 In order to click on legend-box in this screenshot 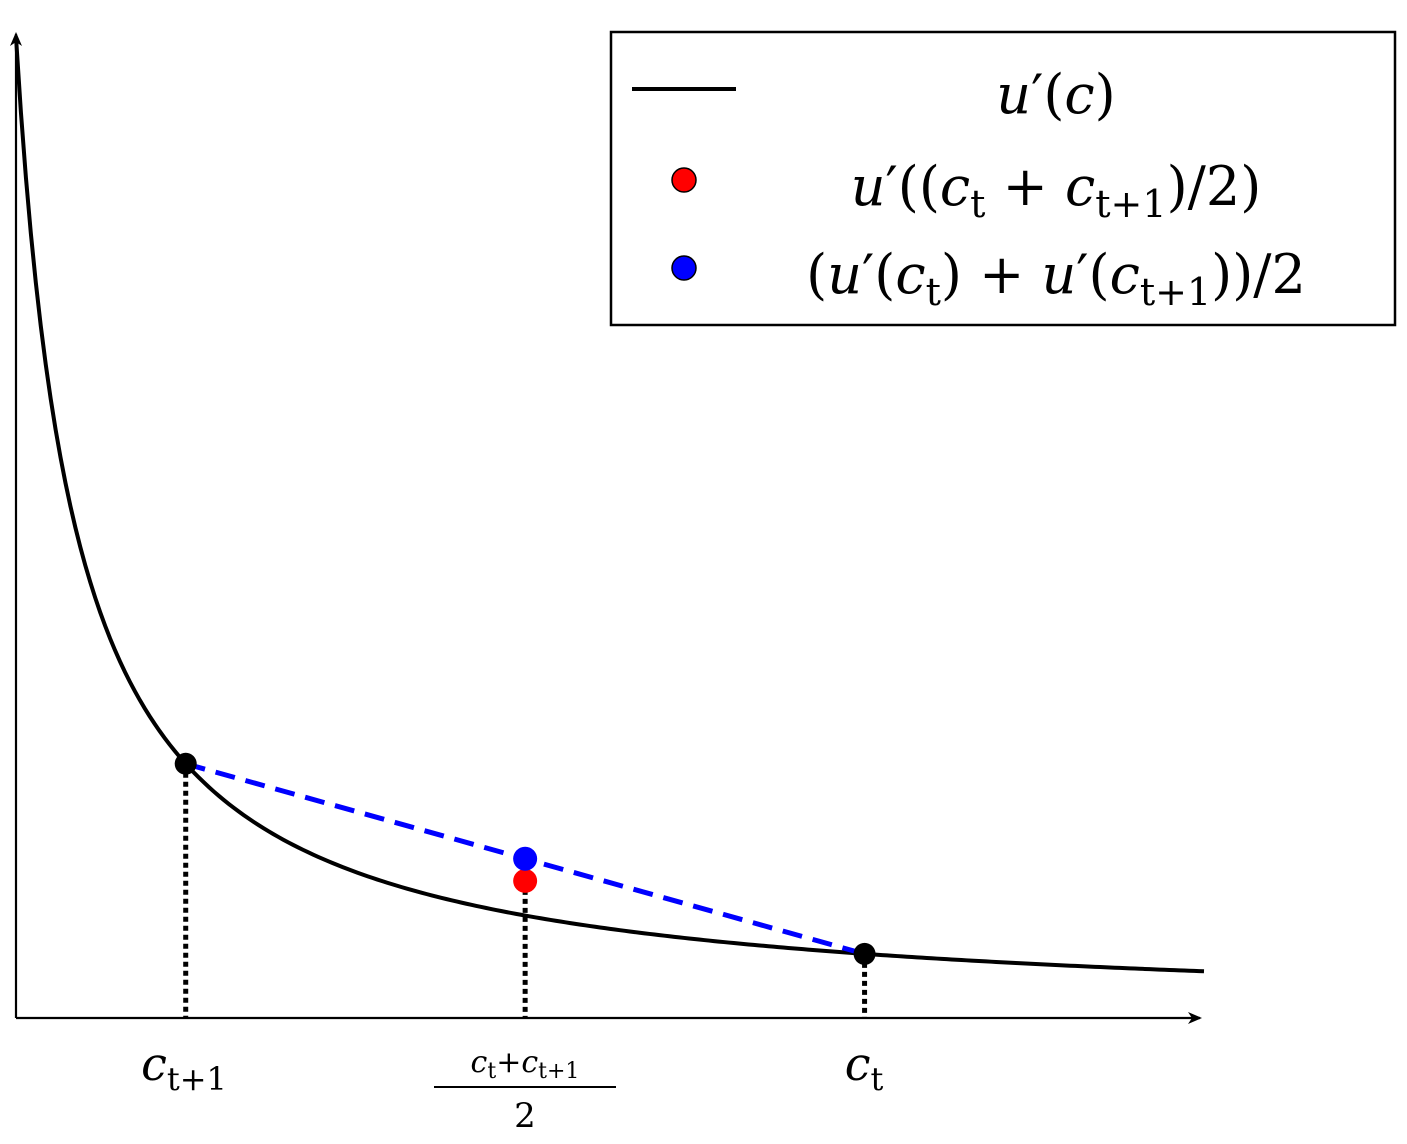, I will do `click(1003, 178)`.